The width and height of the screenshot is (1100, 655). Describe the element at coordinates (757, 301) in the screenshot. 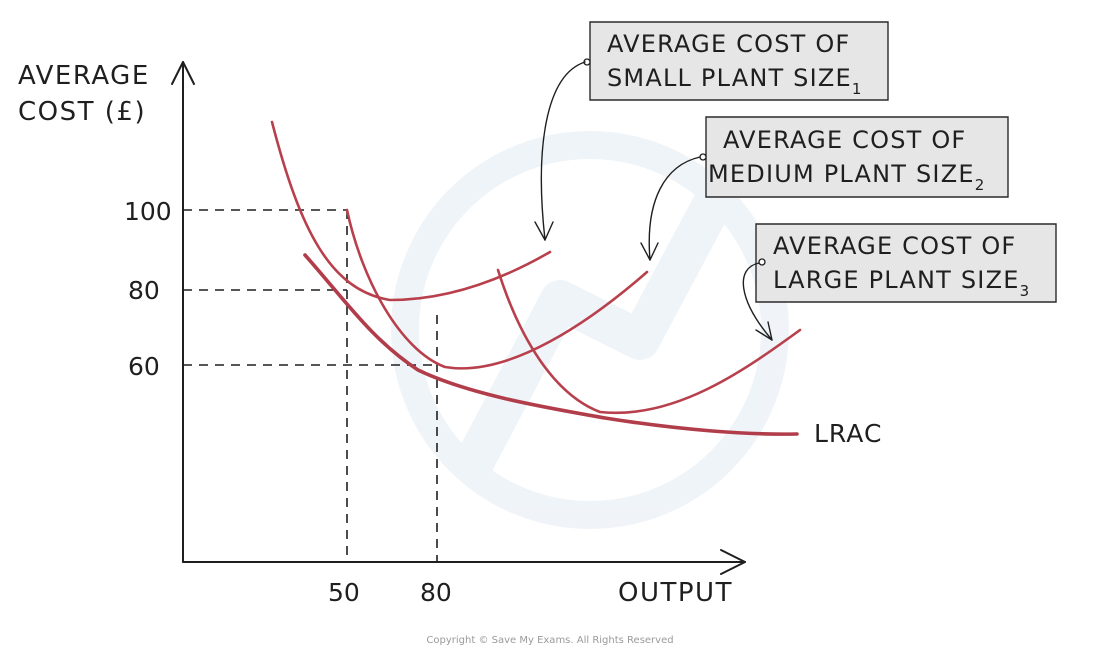

I see `callout-large-pointer` at that location.